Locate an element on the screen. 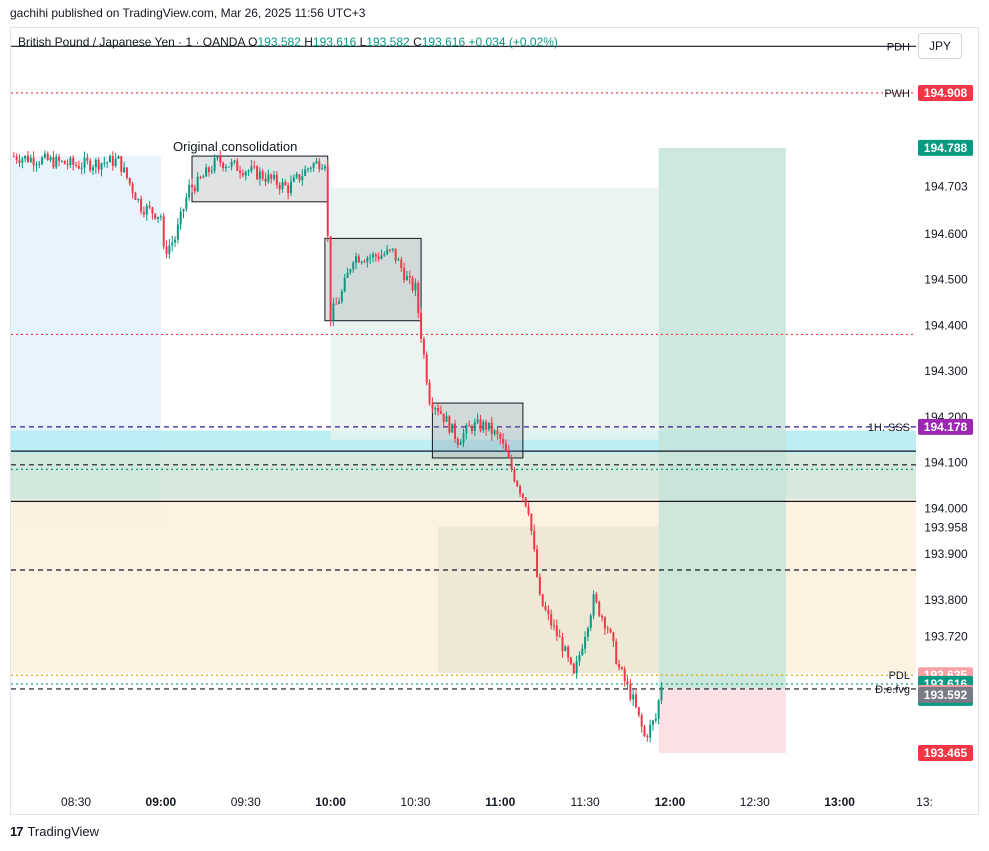  level-label-4: 1H. SSS is located at coordinates (889, 428).